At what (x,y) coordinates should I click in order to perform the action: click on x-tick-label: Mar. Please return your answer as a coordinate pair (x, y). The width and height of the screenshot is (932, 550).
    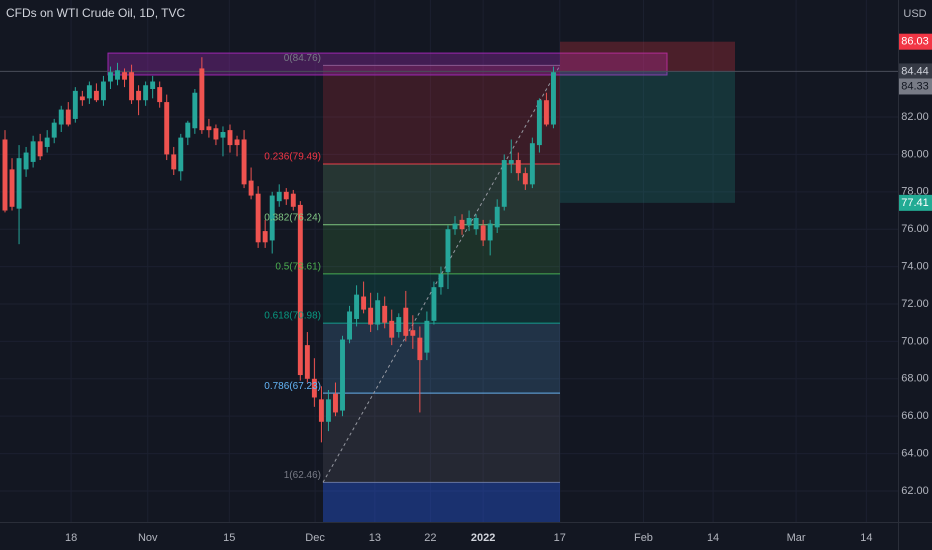
    Looking at the image, I should click on (796, 538).